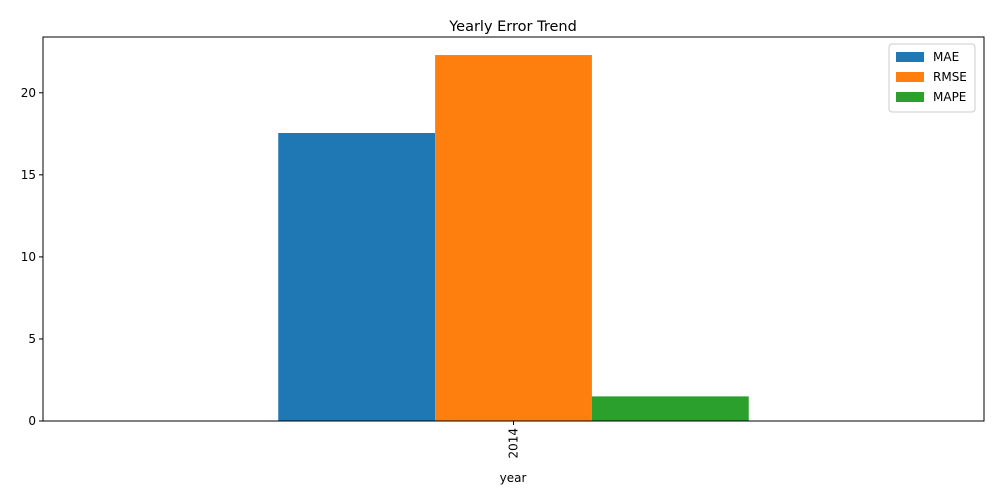 This screenshot has height=500, width=1000. I want to click on x-tick-label: 2014, so click(514, 443).